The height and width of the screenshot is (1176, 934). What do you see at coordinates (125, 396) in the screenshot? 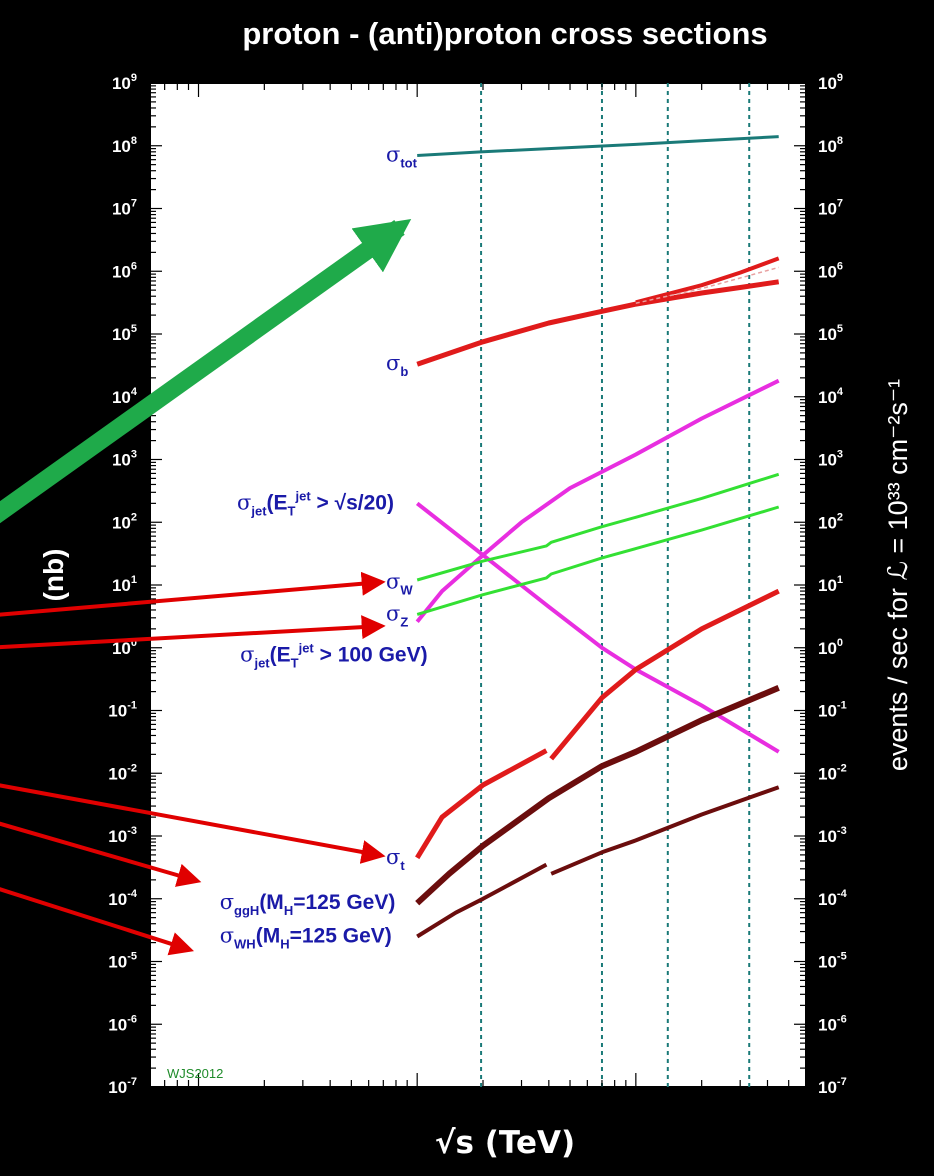
I see `y-tick-label-left: 10⁴` at bounding box center [125, 396].